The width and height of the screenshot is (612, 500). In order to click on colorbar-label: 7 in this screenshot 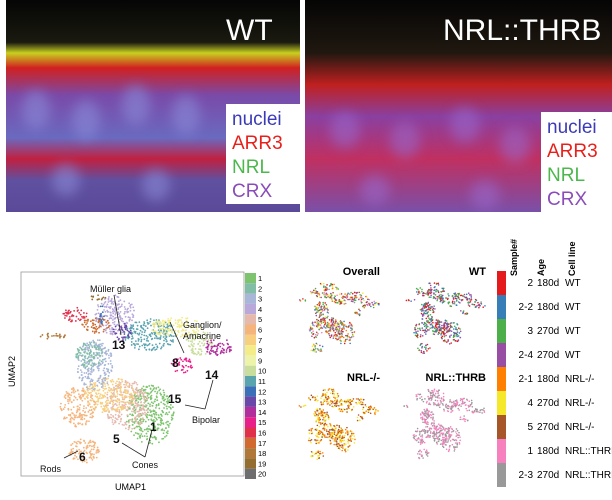, I will do `click(260, 340)`.